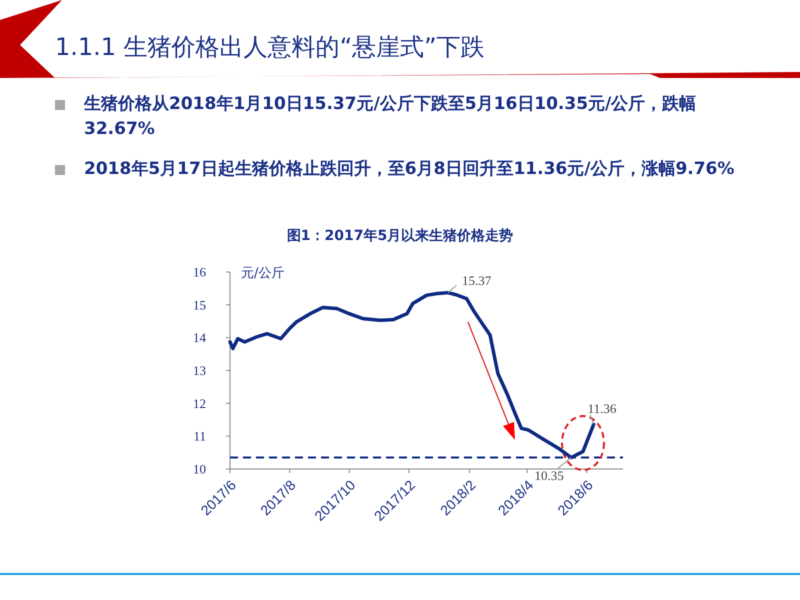 The width and height of the screenshot is (800, 600). I want to click on y-tick-label: 10, so click(199, 469).